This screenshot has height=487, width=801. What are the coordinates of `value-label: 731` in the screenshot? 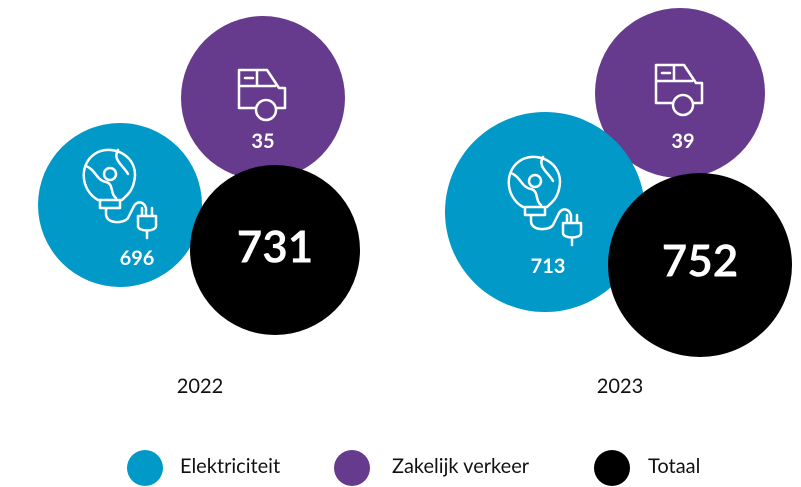 It's located at (275, 246).